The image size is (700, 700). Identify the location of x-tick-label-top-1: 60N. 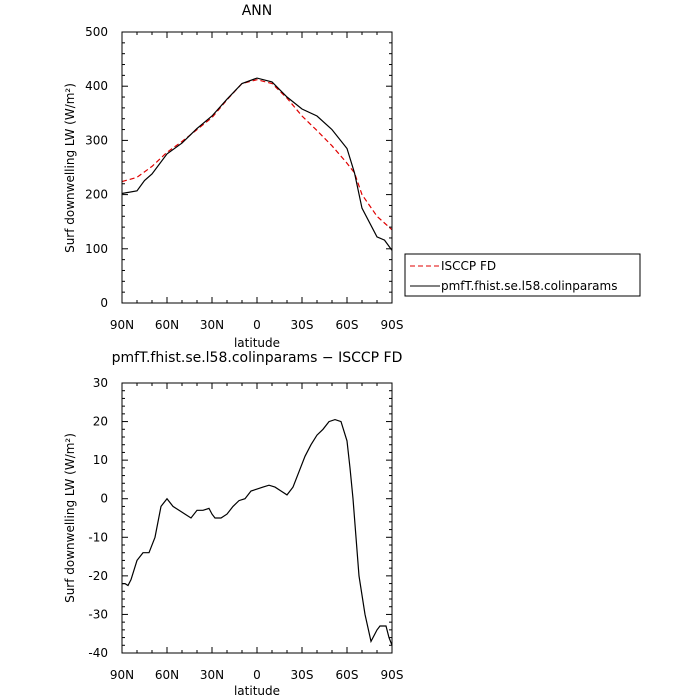
(167, 325).